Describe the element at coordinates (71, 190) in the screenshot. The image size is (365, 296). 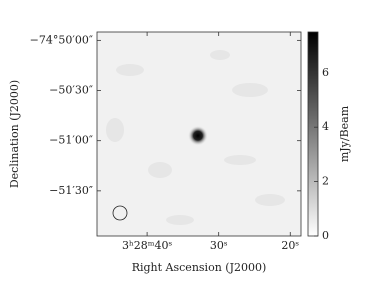
I see `y-tick-label: −51′30″` at that location.